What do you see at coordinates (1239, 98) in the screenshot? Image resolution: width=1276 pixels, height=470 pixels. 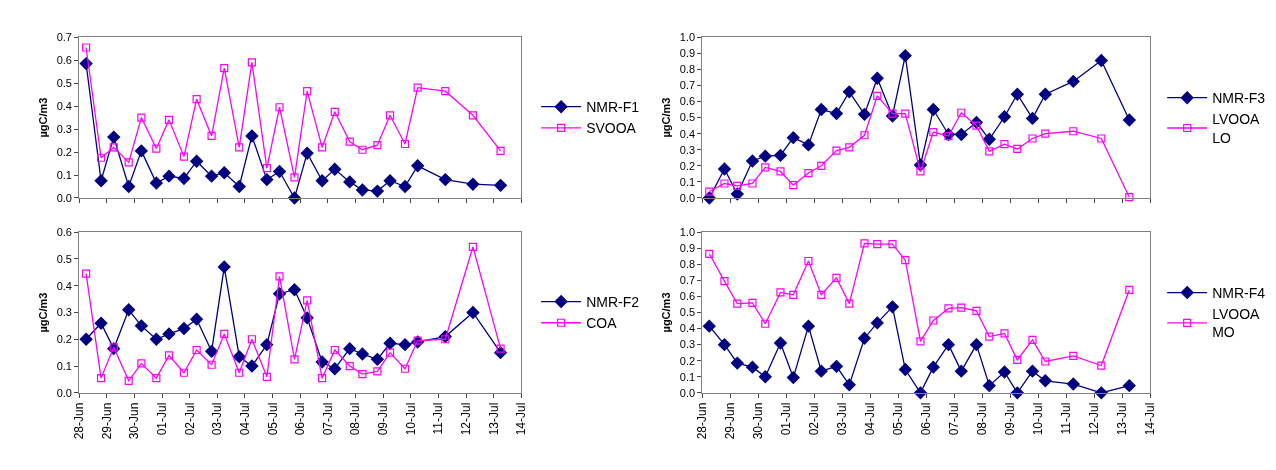 I see `legend-label: NMR-F3` at bounding box center [1239, 98].